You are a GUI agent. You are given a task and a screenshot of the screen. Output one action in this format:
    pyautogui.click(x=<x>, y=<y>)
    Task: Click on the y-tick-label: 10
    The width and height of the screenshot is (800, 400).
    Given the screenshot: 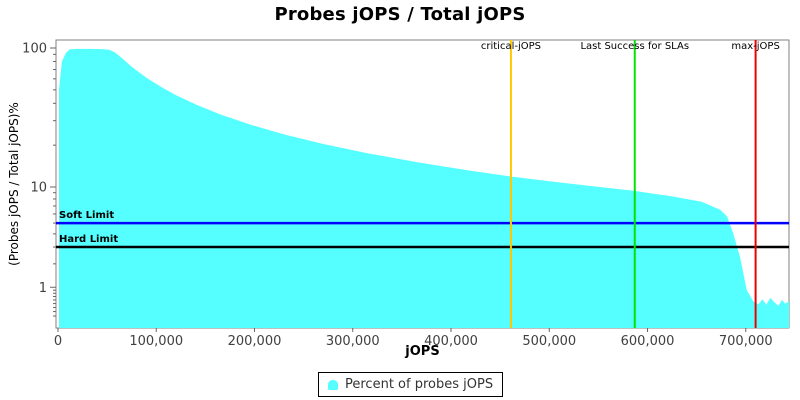 What is the action you would take?
    pyautogui.click(x=38, y=188)
    